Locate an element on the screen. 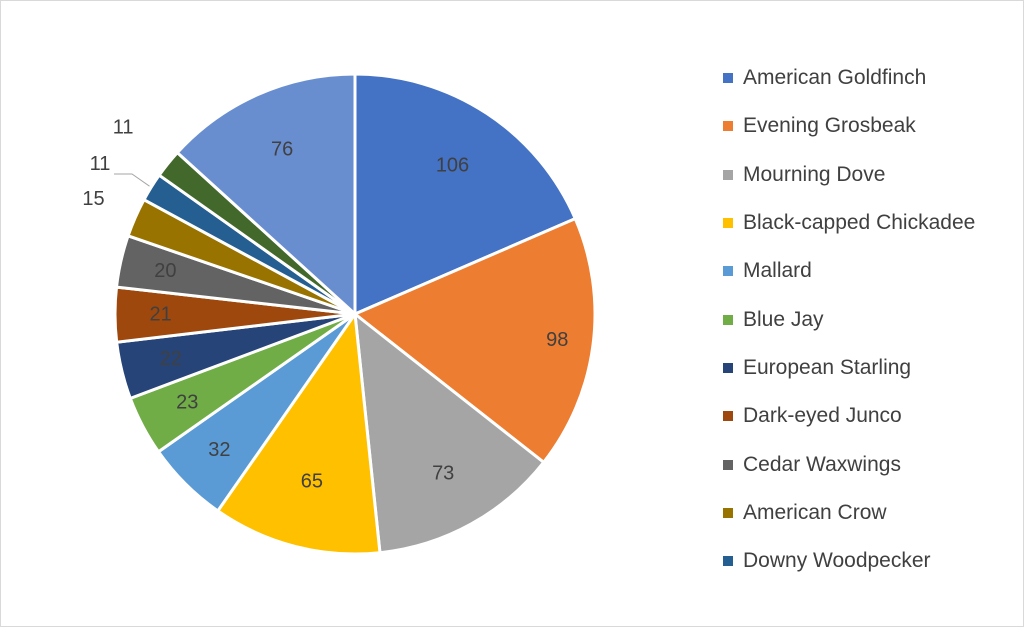  slice-value-label: 21 is located at coordinates (160, 315).